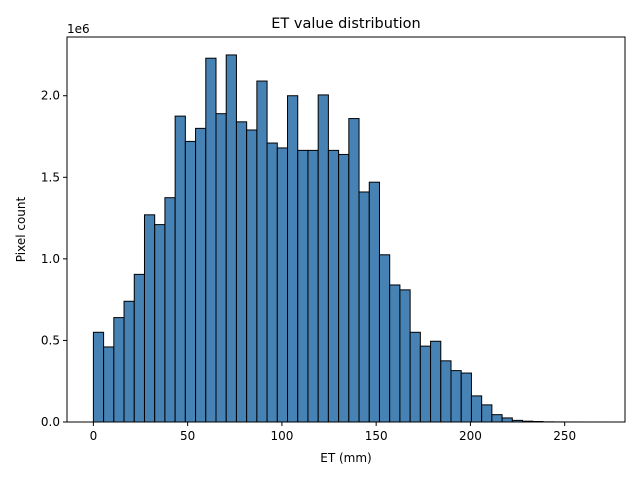  What do you see at coordinates (345, 458) in the screenshot?
I see `x-axis-label: ET (mm)` at bounding box center [345, 458].